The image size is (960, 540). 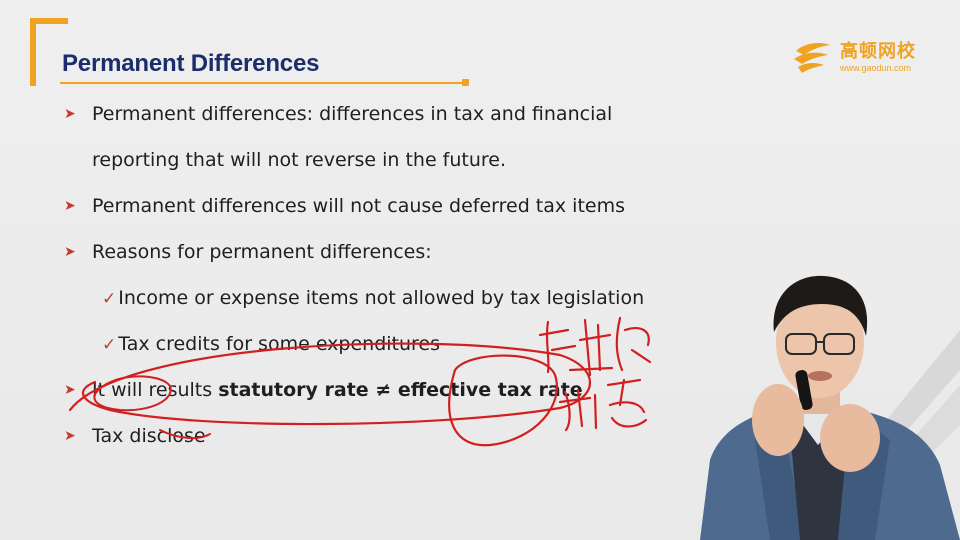 I want to click on sub-text: Tax credits for some expenditures, so click(x=279, y=344).